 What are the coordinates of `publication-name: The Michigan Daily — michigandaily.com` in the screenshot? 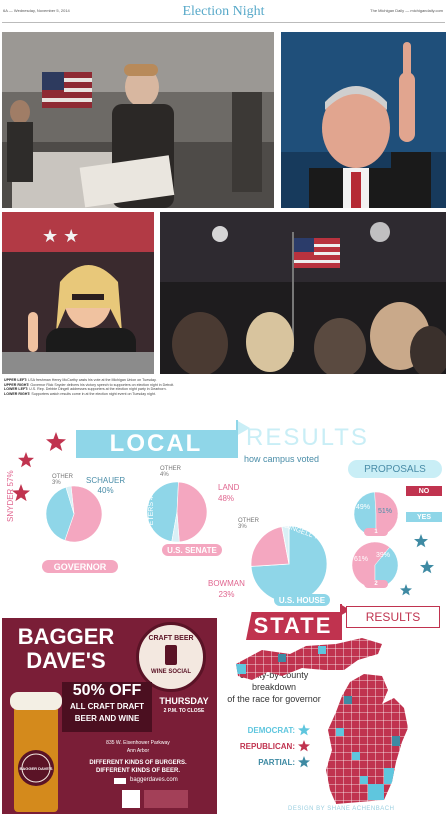 It's located at (406, 10).